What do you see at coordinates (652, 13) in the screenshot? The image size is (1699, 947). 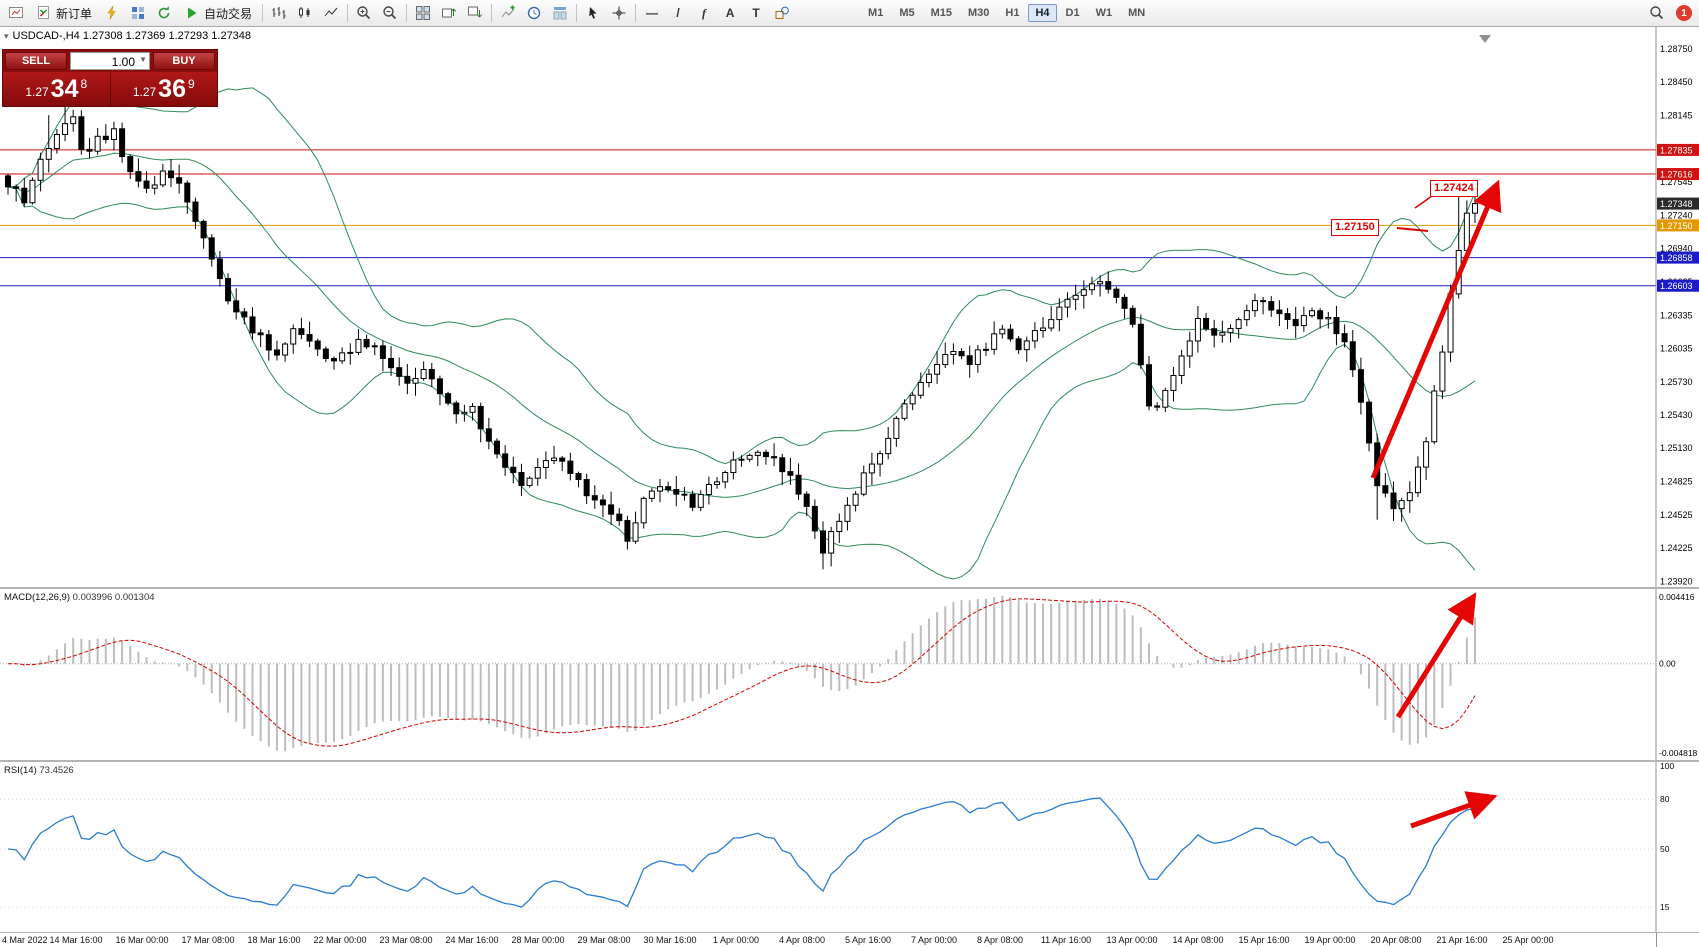 I see `hline-tool-icon: —` at bounding box center [652, 13].